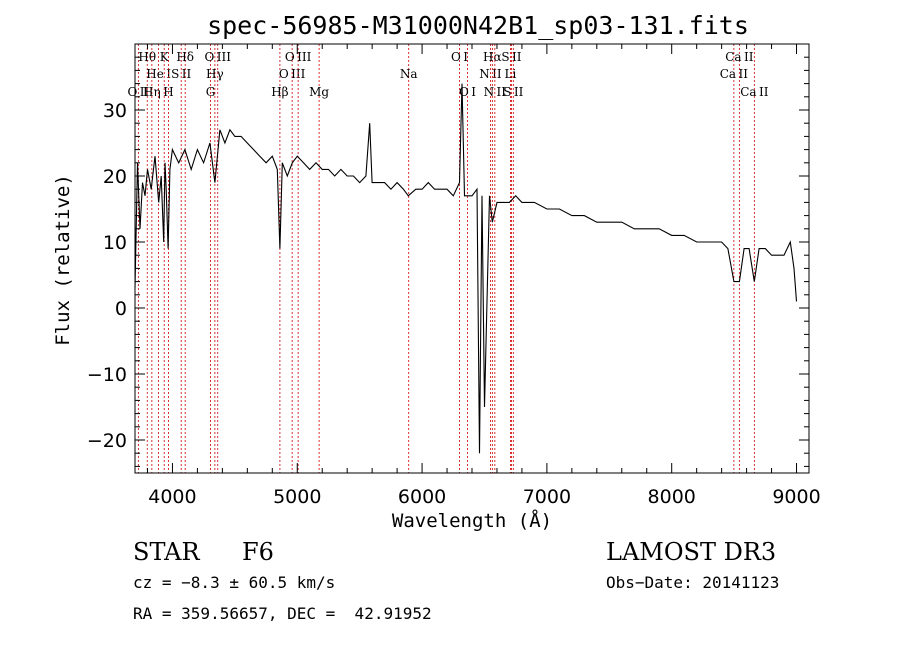 This screenshot has height=649, width=900. Describe the element at coordinates (115, 243) in the screenshot. I see `y-tick-label: 10` at that location.